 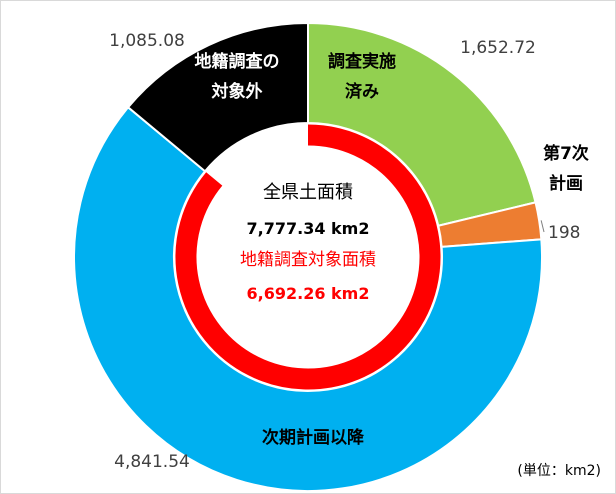 I want to click on value-label-excluded: 1,085.08, so click(x=147, y=41).